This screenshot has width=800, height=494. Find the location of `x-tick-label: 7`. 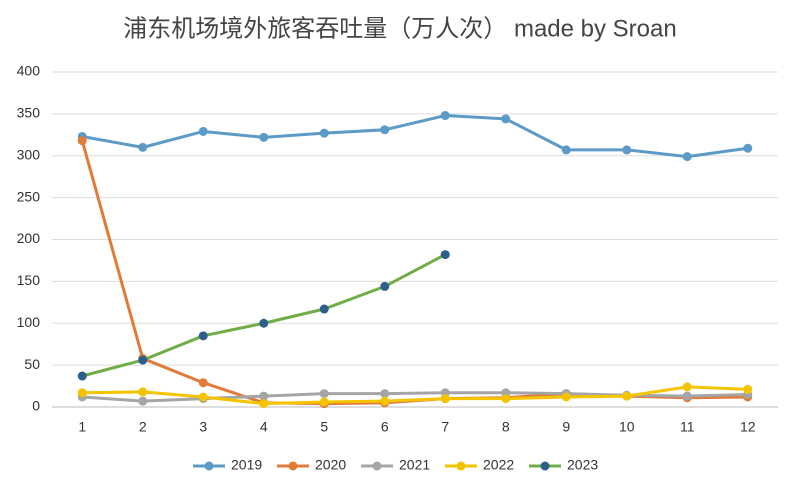

x-tick-label: 7 is located at coordinates (445, 427).